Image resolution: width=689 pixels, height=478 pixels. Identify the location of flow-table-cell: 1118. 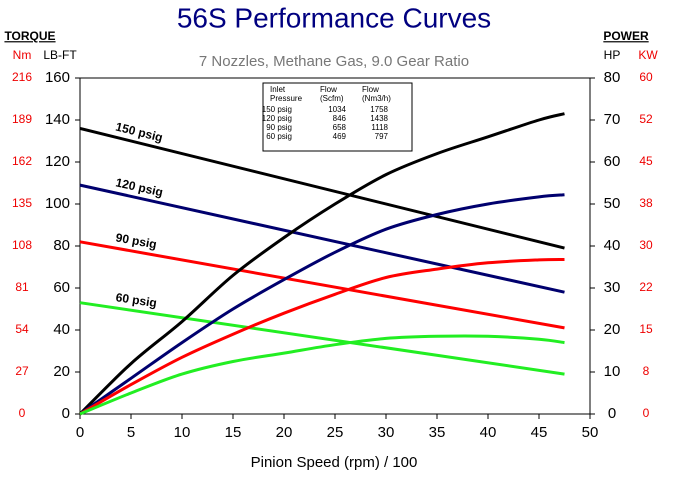
(379, 127).